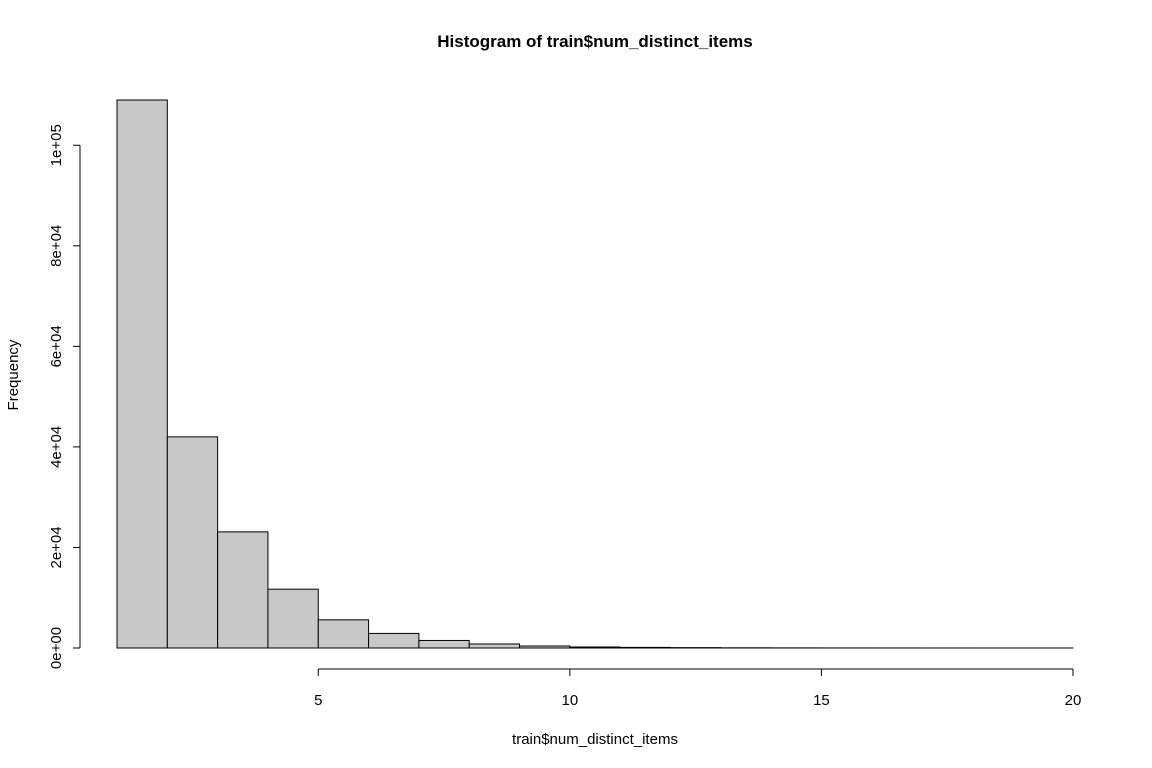  What do you see at coordinates (318, 700) in the screenshot?
I see `x-tick-label: 5` at bounding box center [318, 700].